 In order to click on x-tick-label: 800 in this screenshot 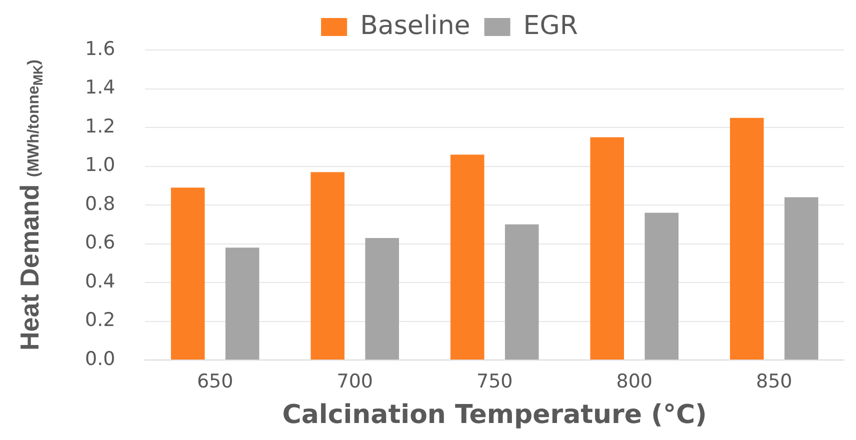, I will do `click(634, 381)`.